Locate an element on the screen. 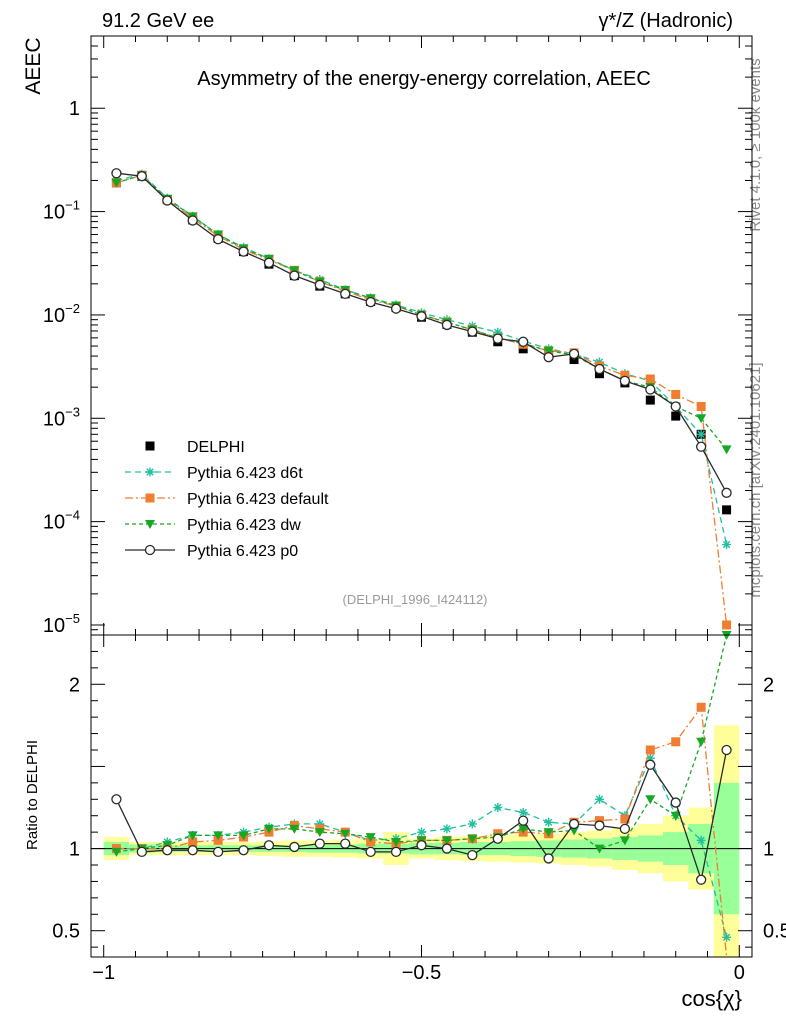  legend-label: Pythia 6.423 default is located at coordinates (258, 499).